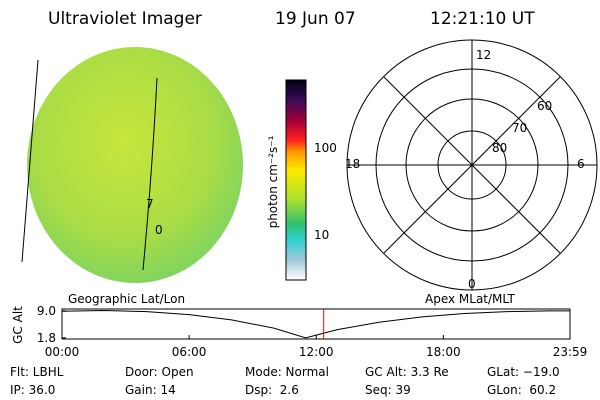 Image resolution: width=600 pixels, height=400 pixels. I want to click on date: 19 Jun 07, so click(315, 19).